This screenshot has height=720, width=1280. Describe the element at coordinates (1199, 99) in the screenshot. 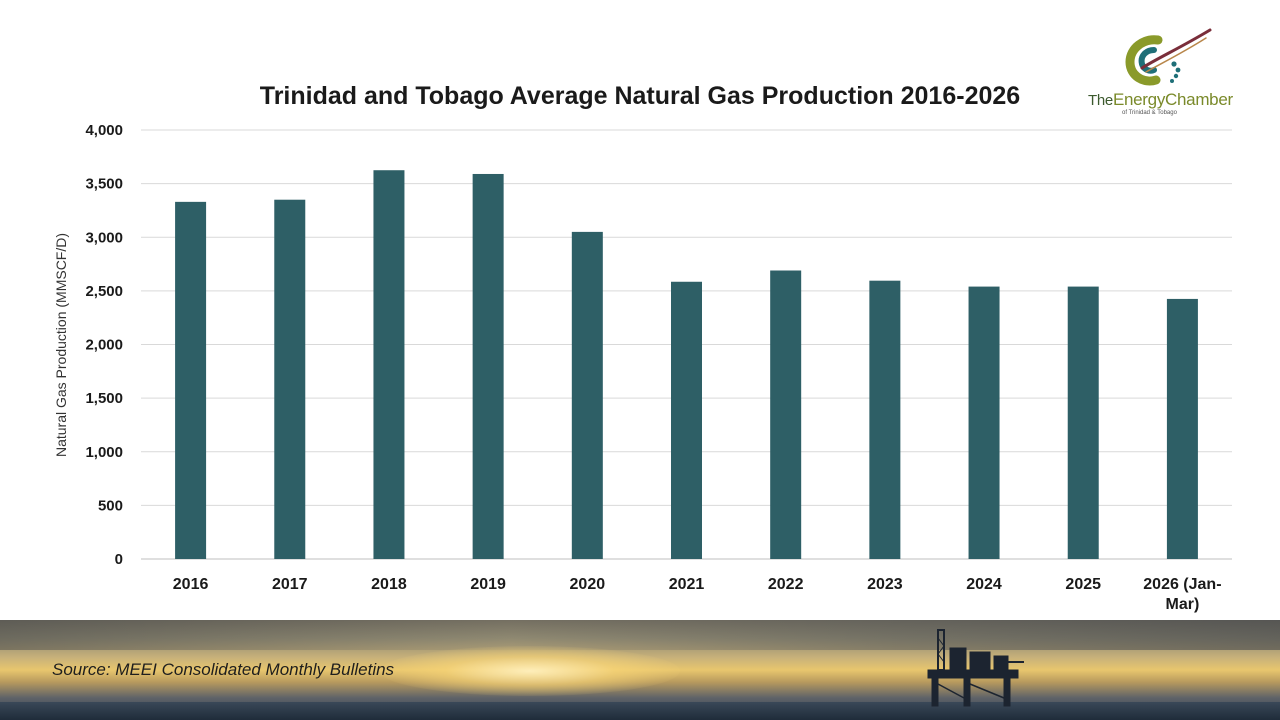

I see `logo-word-chamber: Chamber` at that location.